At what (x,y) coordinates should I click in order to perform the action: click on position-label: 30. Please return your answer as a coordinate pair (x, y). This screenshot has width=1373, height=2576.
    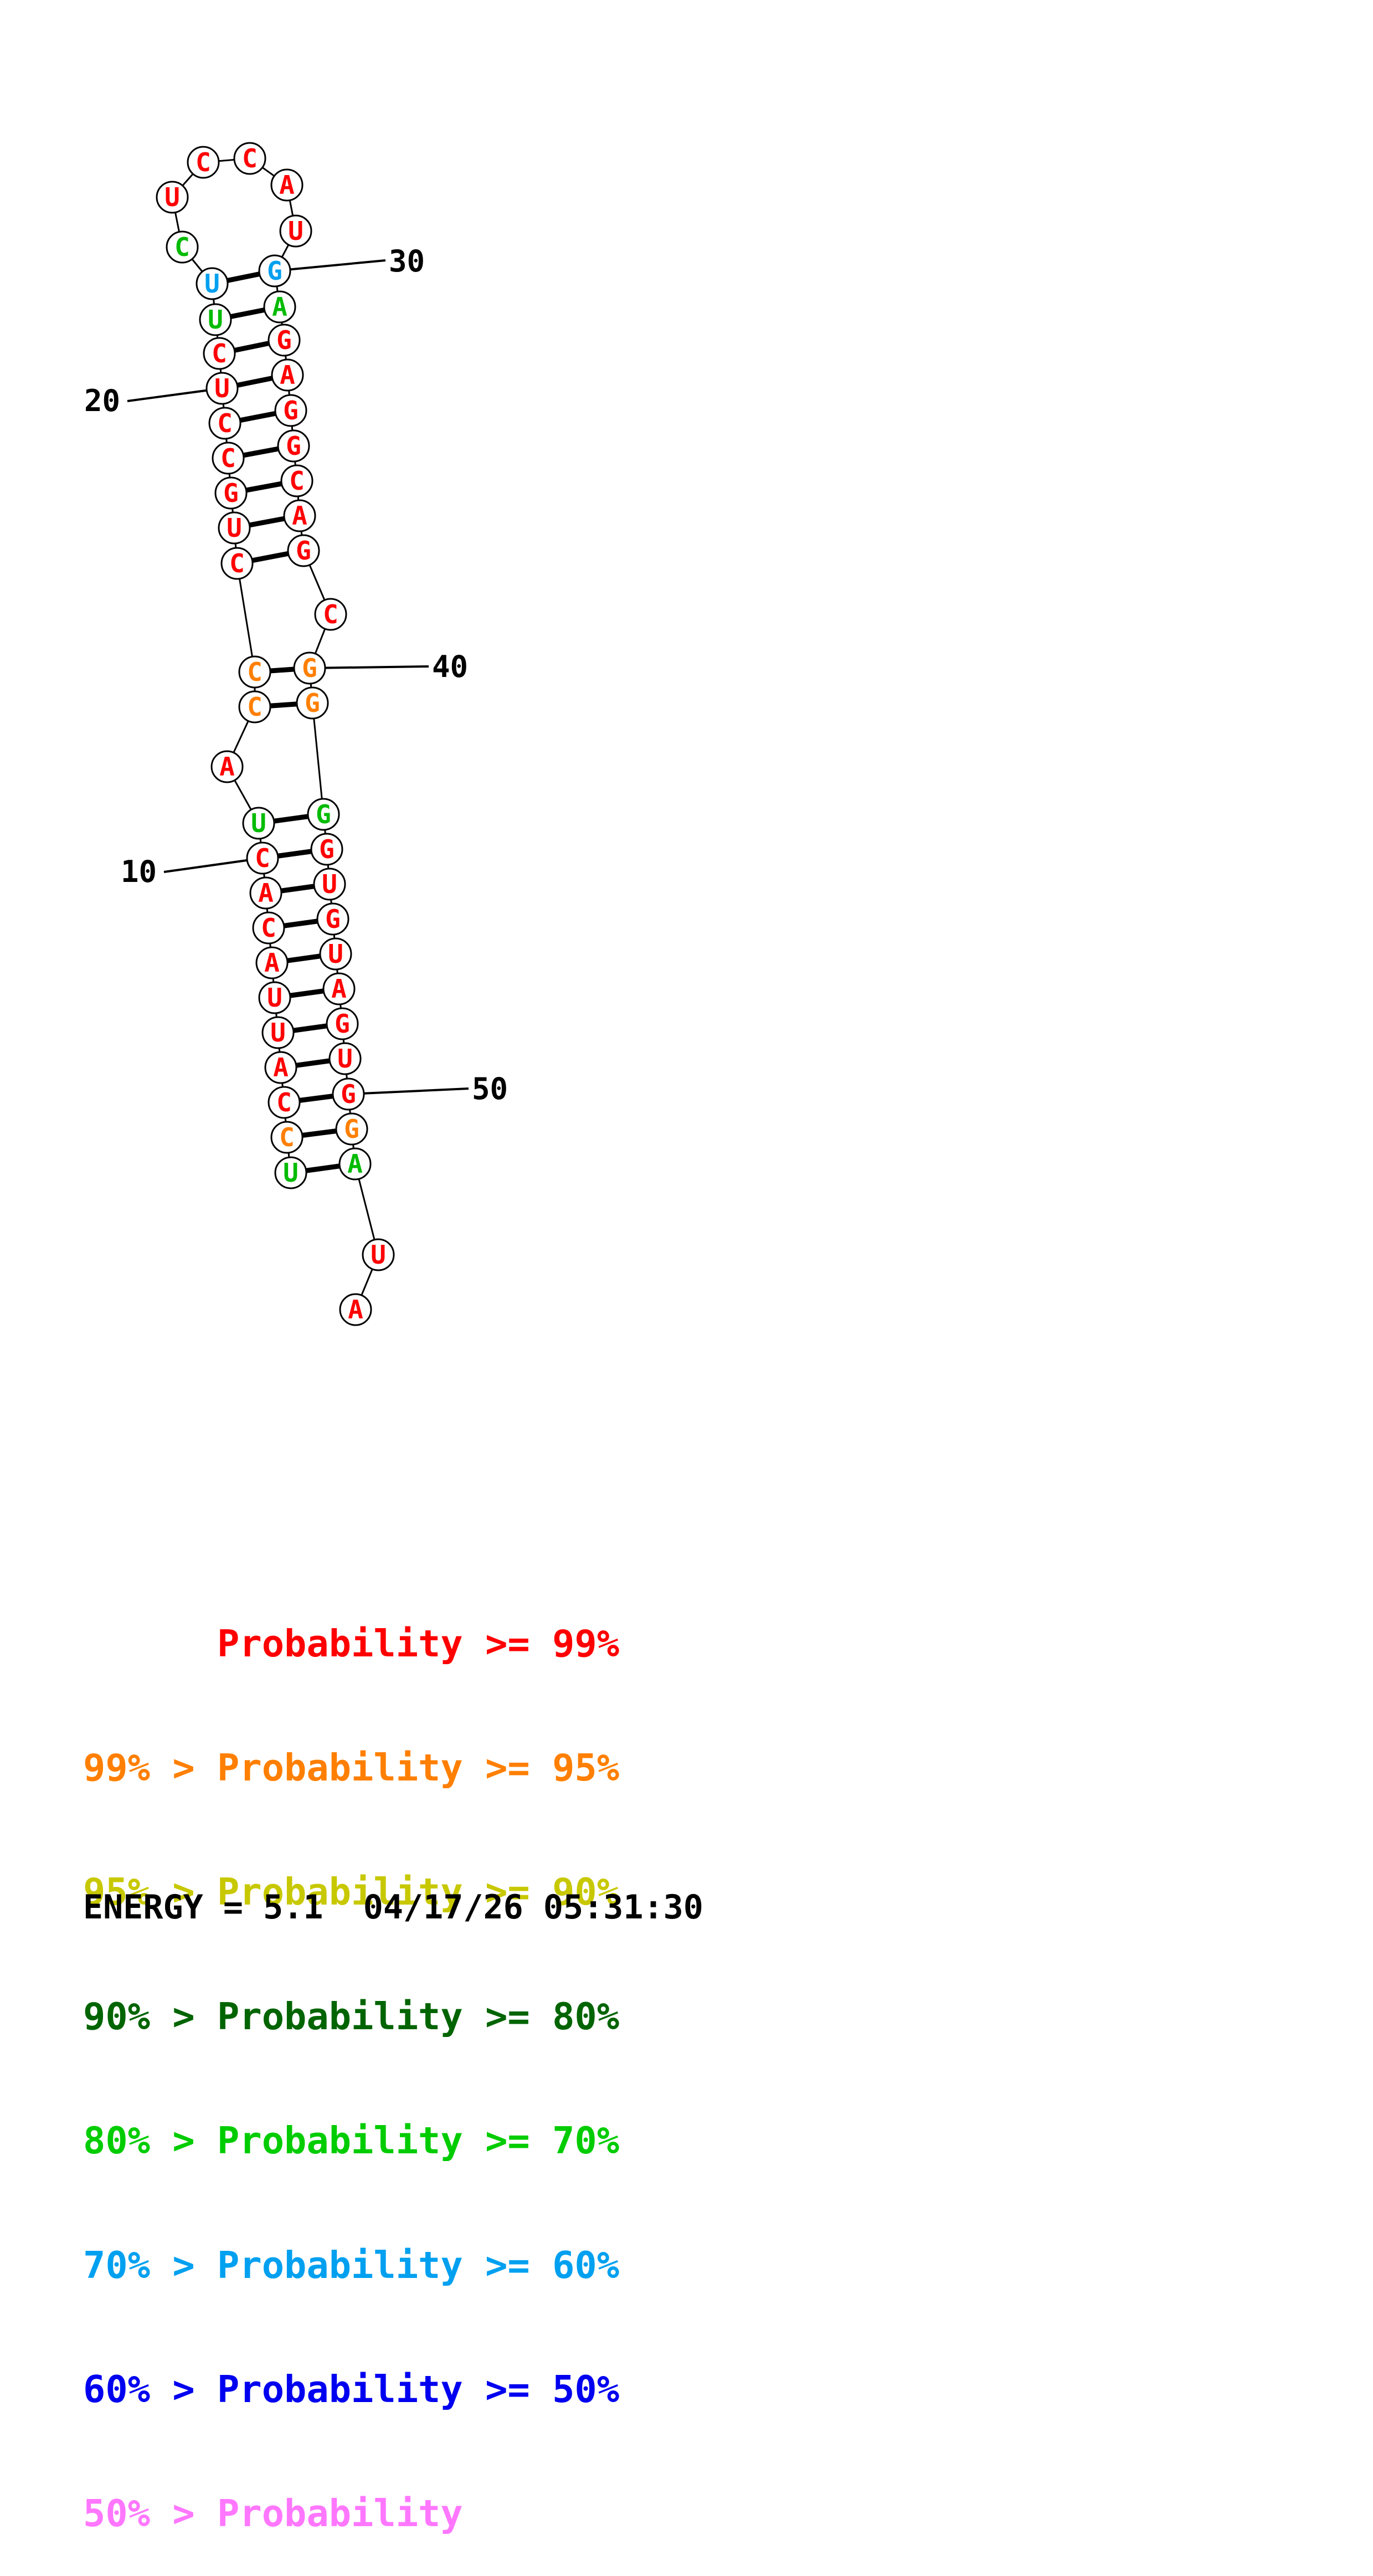
    Looking at the image, I should click on (407, 261).